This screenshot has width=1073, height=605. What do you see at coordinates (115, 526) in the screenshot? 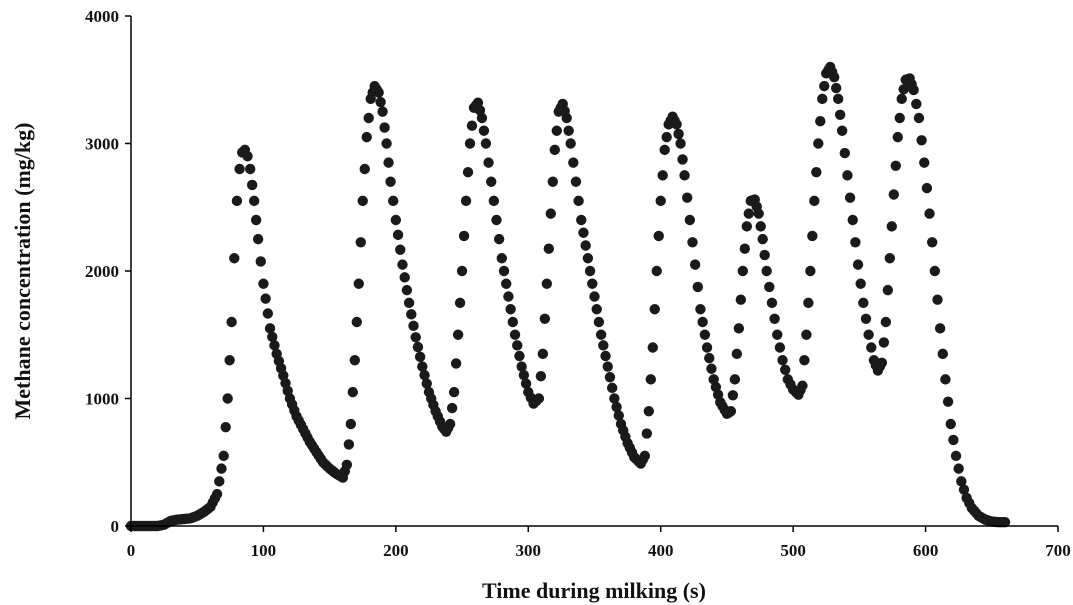
I see `y-tick-label: 0` at bounding box center [115, 526].